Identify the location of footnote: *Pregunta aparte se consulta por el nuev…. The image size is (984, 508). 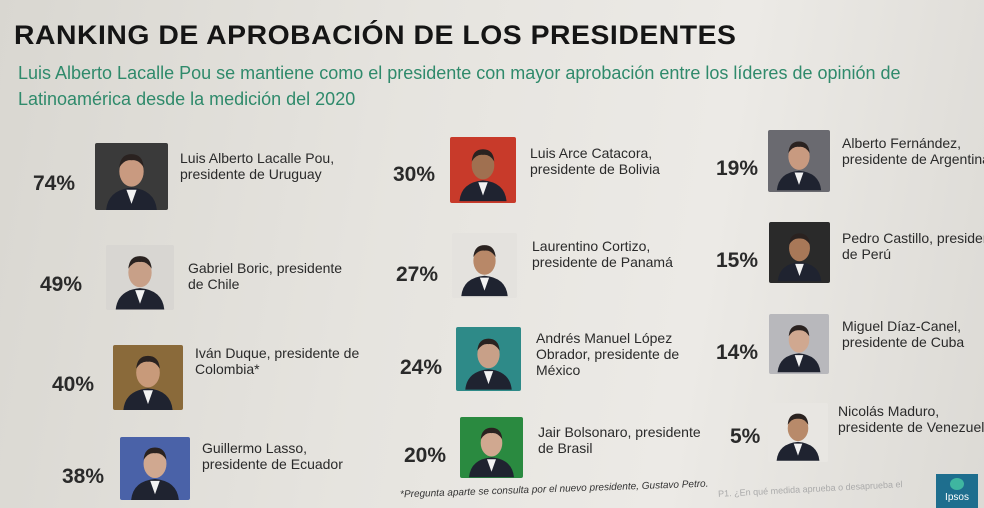
(554, 489).